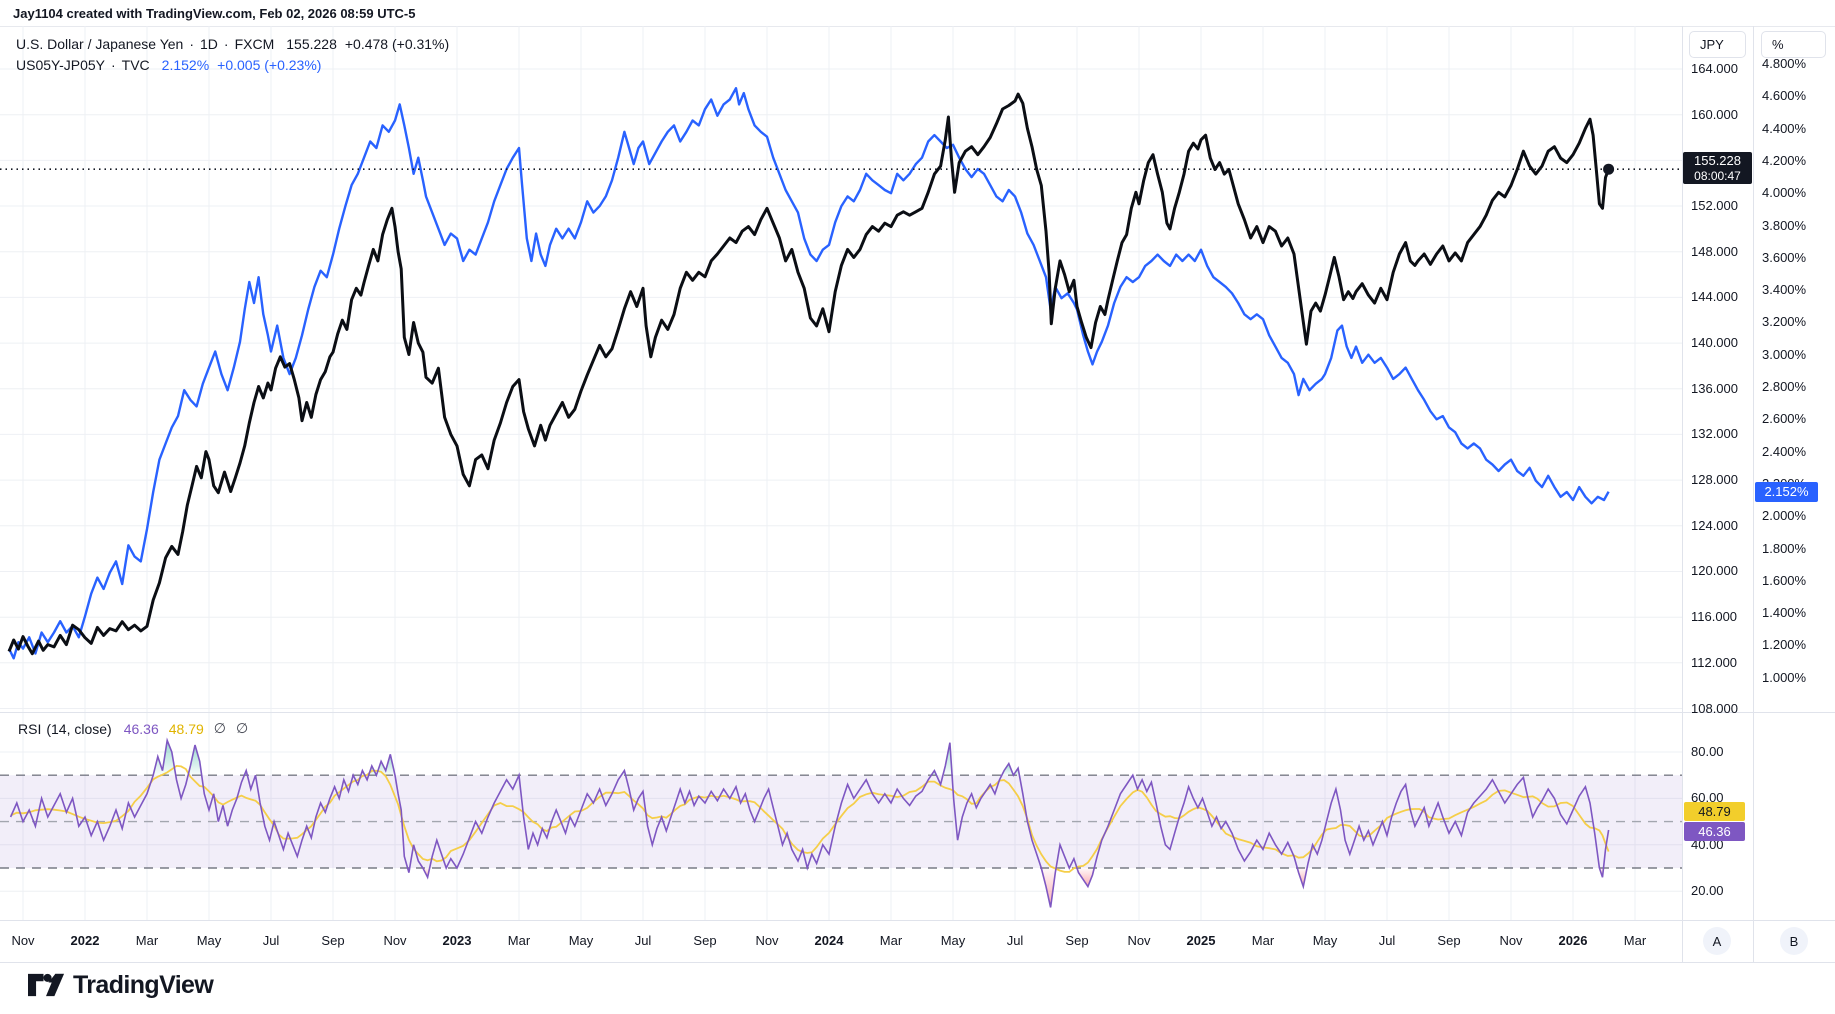 This screenshot has height=1014, width=1835. Describe the element at coordinates (1793, 44) in the screenshot. I see `pct-scale-button: %` at that location.